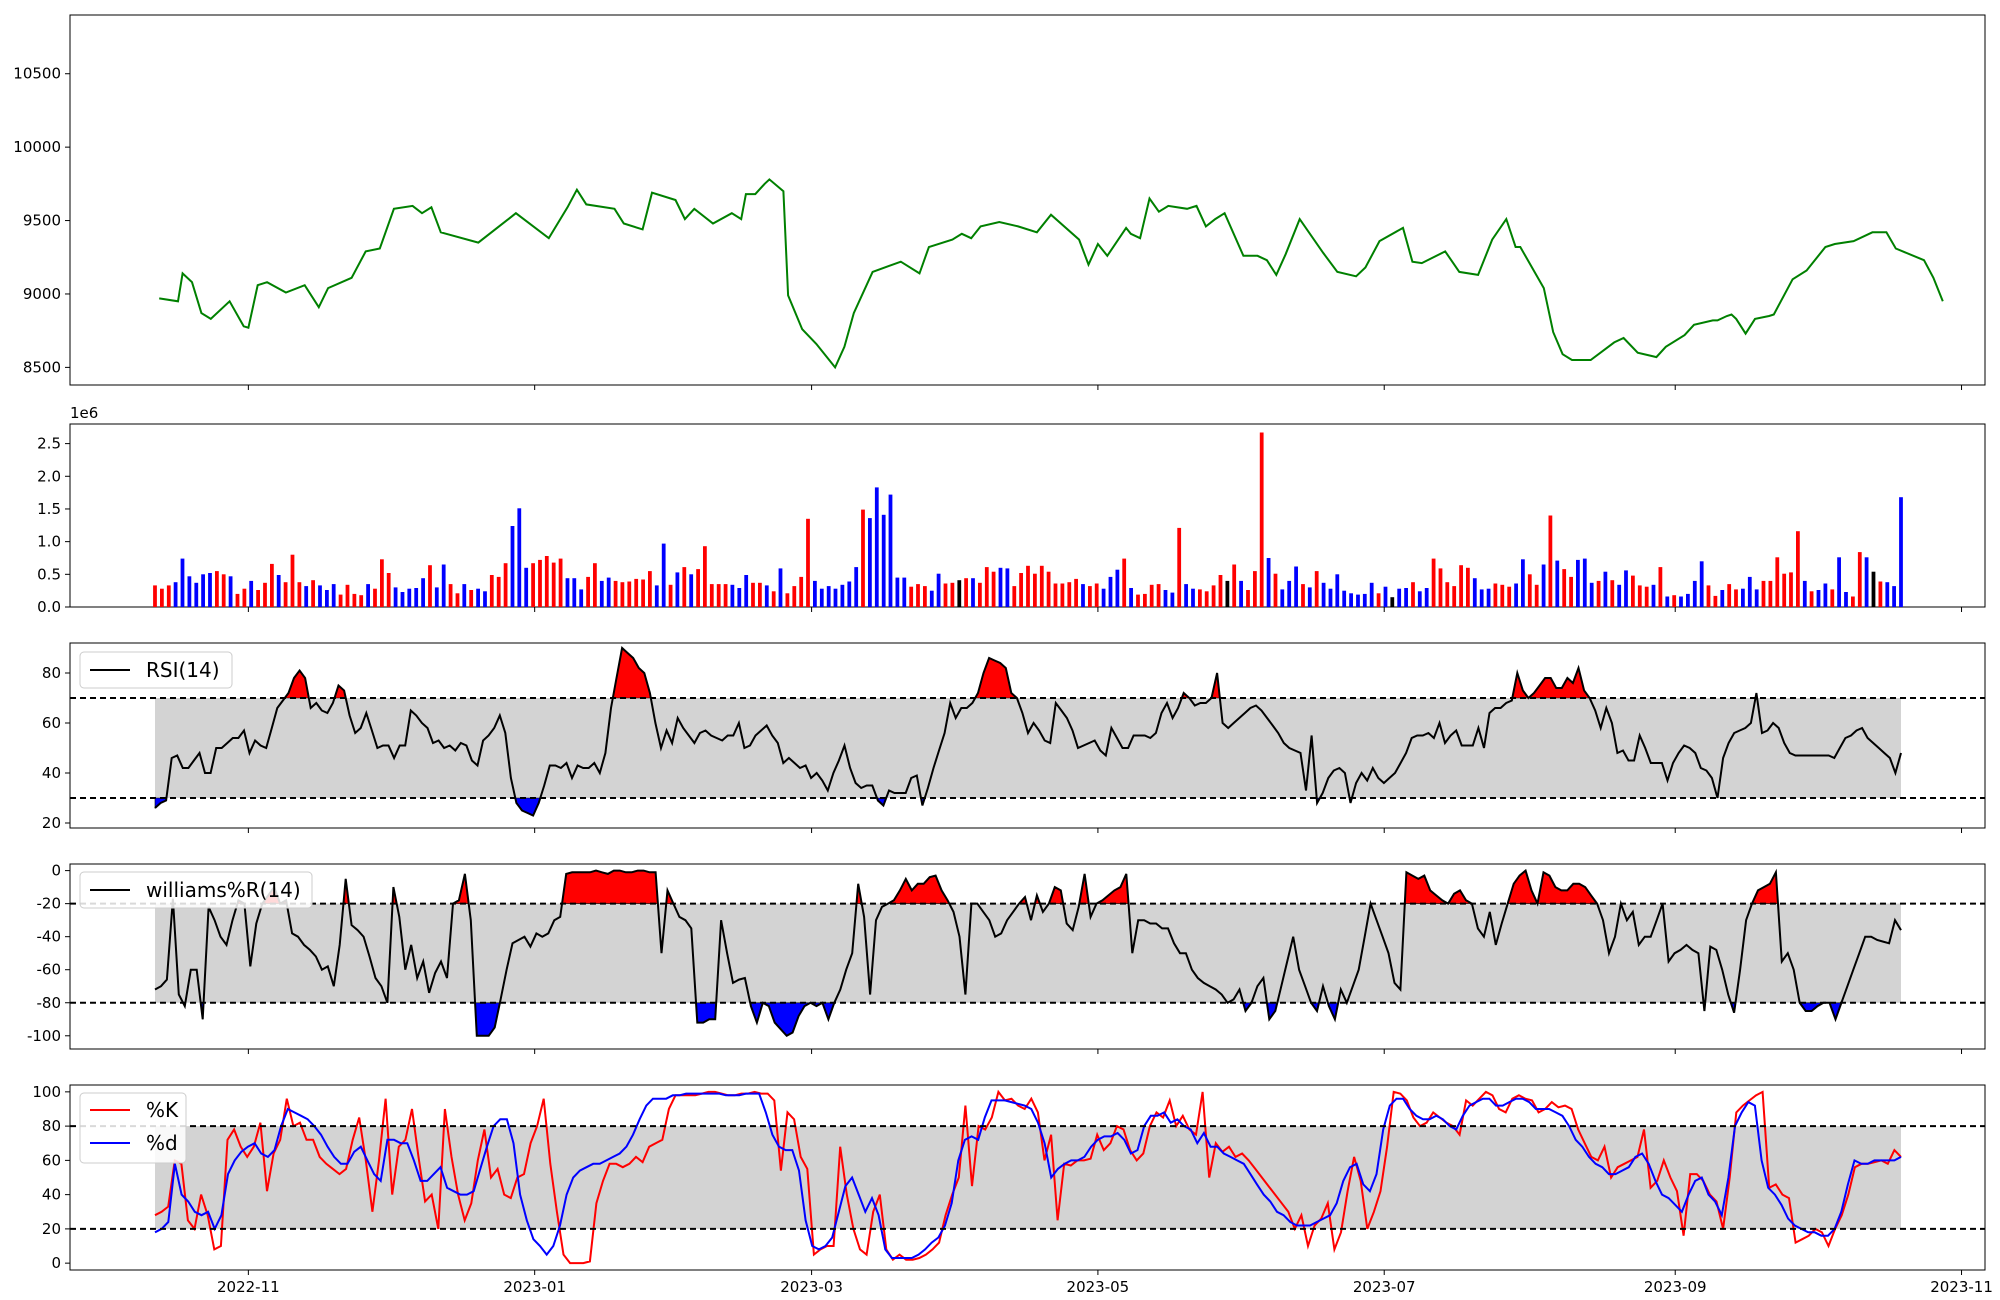  What do you see at coordinates (49, 444) in the screenshot?
I see `y-tick-label: 2.5` at bounding box center [49, 444].